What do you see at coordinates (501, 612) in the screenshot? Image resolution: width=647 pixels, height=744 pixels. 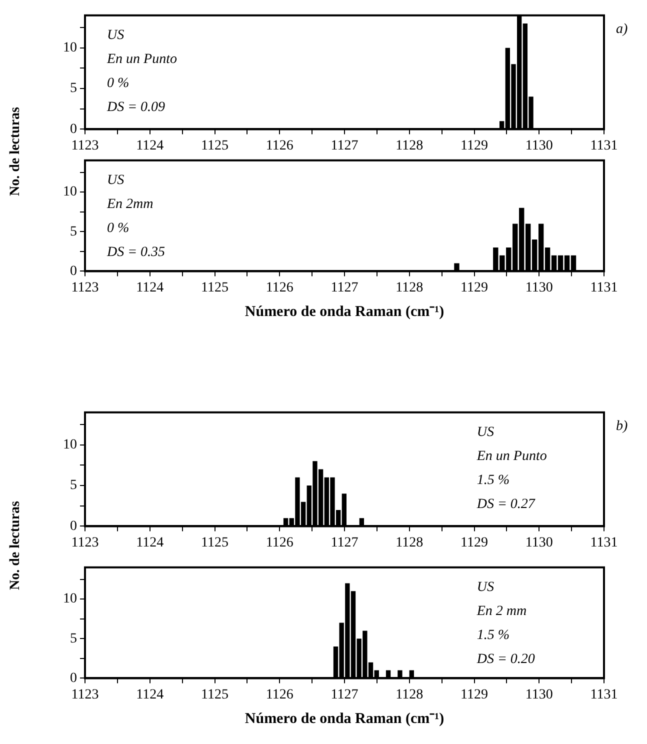 I see `annotation: En 2 mm` at bounding box center [501, 612].